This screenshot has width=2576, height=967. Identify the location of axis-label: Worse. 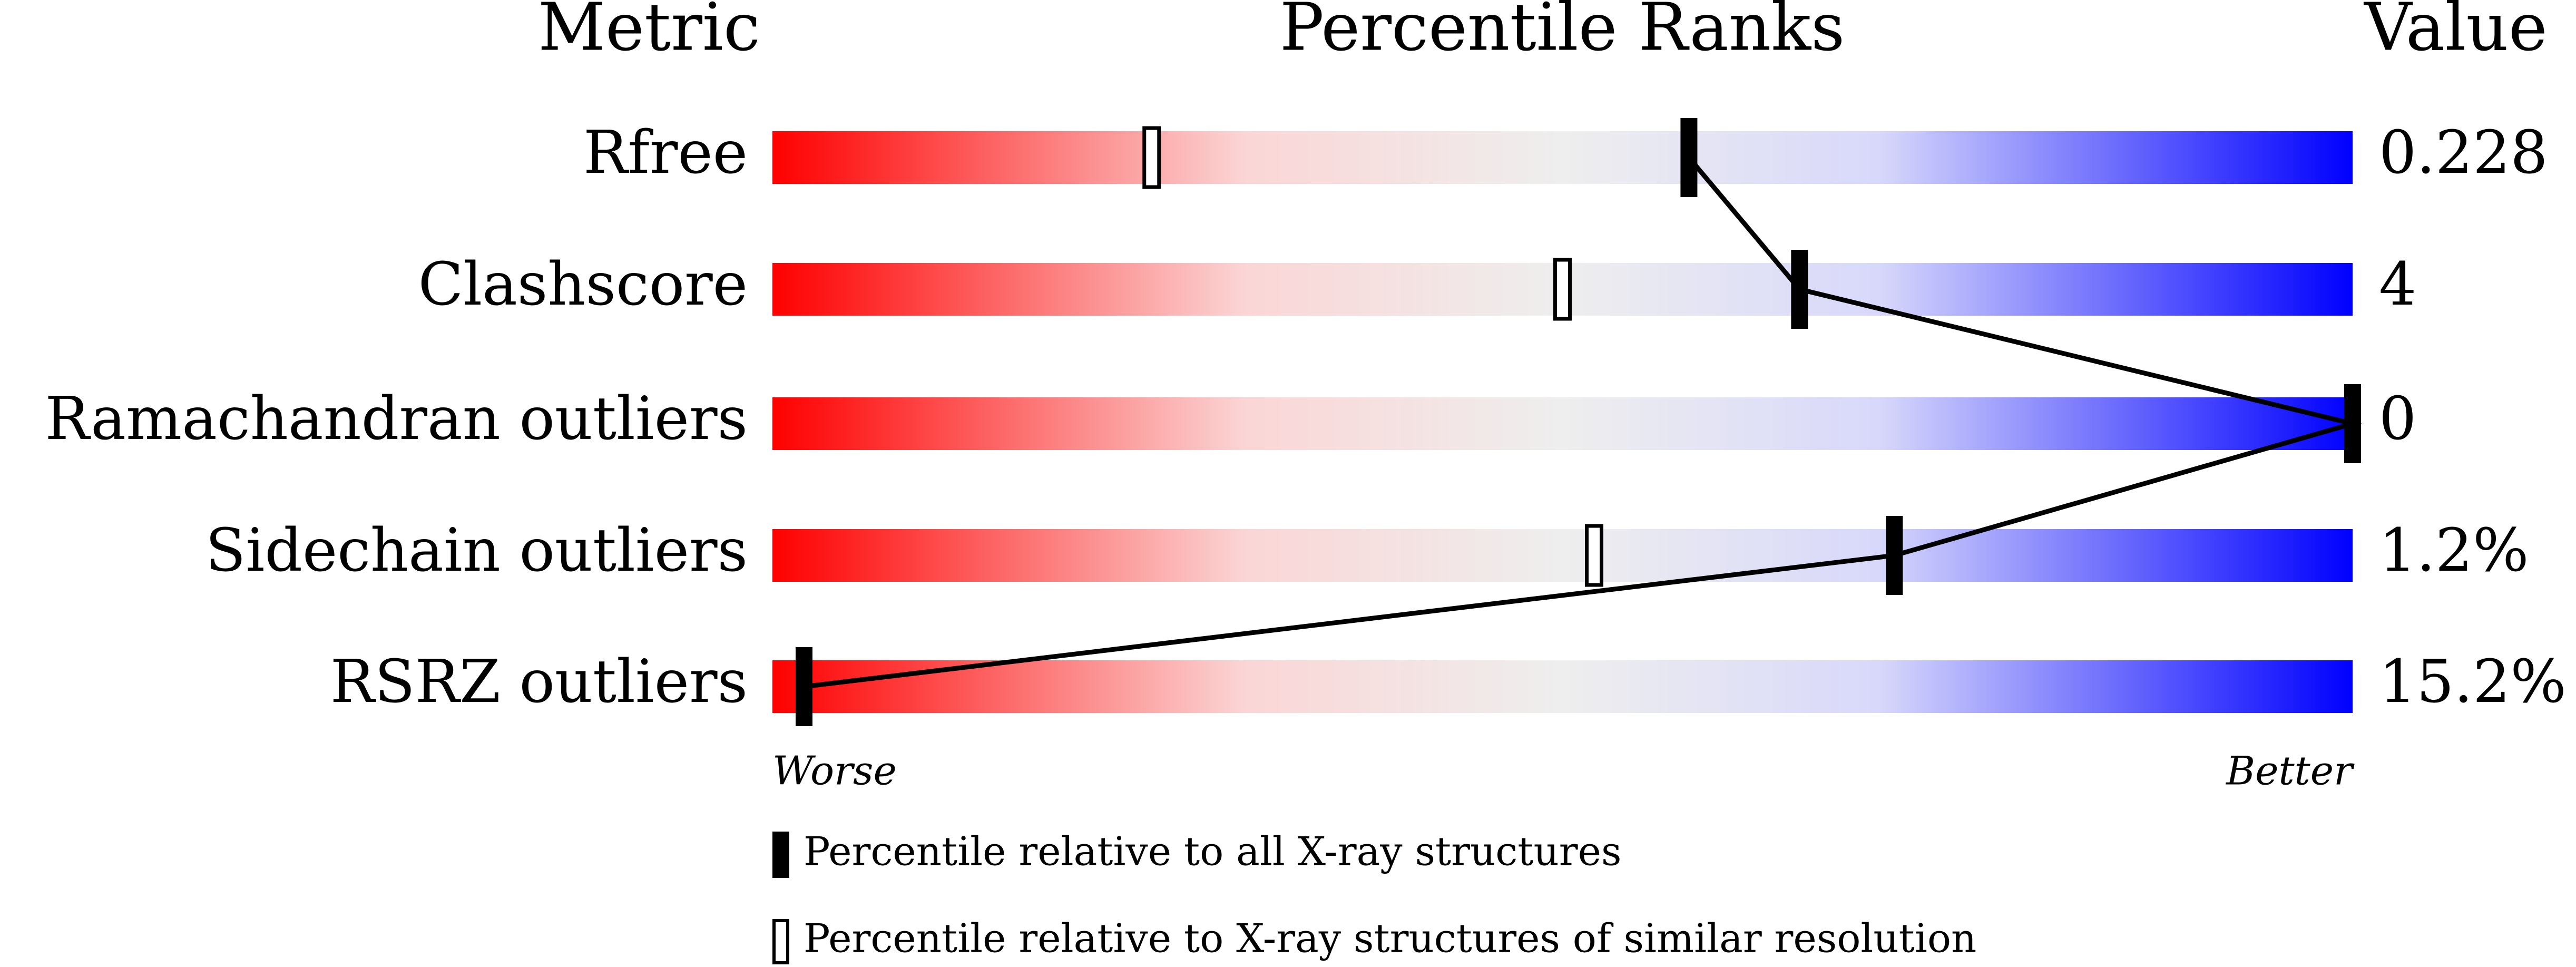
(834, 771).